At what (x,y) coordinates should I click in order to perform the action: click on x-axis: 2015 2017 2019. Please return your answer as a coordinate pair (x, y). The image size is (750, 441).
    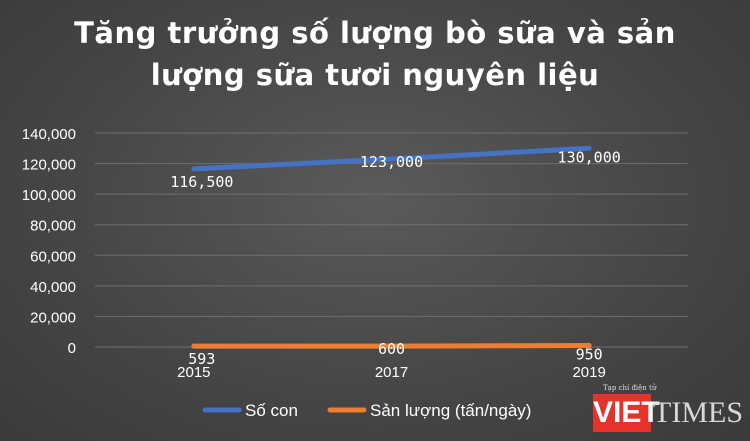
    Looking at the image, I should click on (391, 372).